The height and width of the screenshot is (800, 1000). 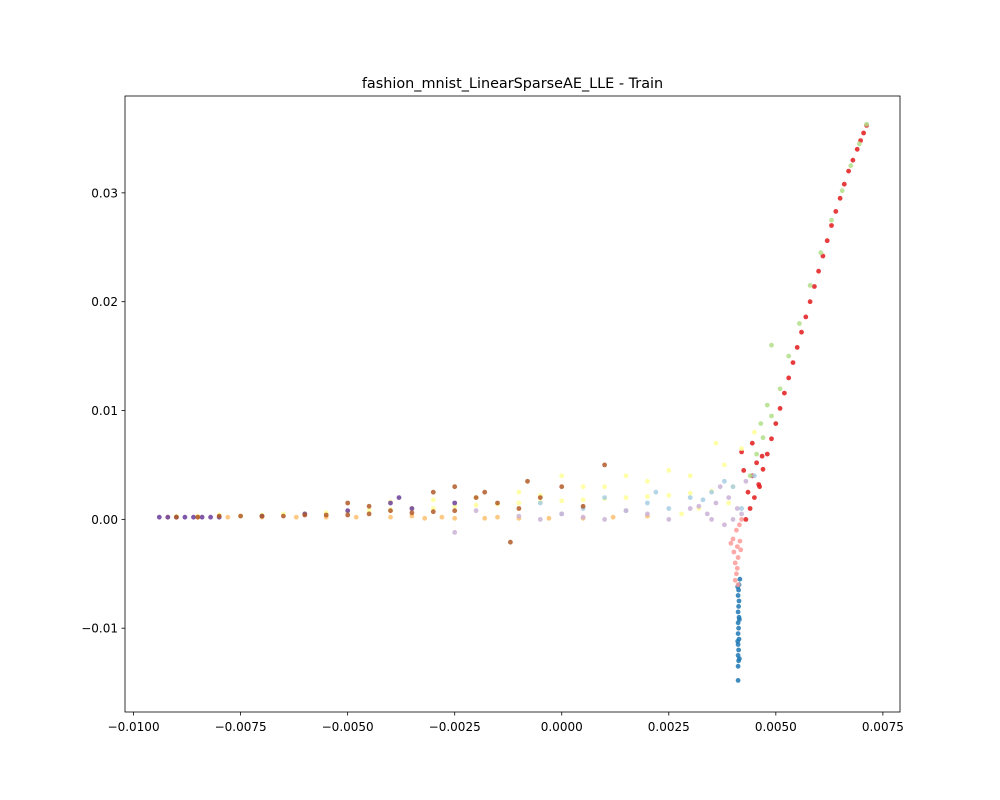 I want to click on y-tick-label: 0.02, so click(x=104, y=302).